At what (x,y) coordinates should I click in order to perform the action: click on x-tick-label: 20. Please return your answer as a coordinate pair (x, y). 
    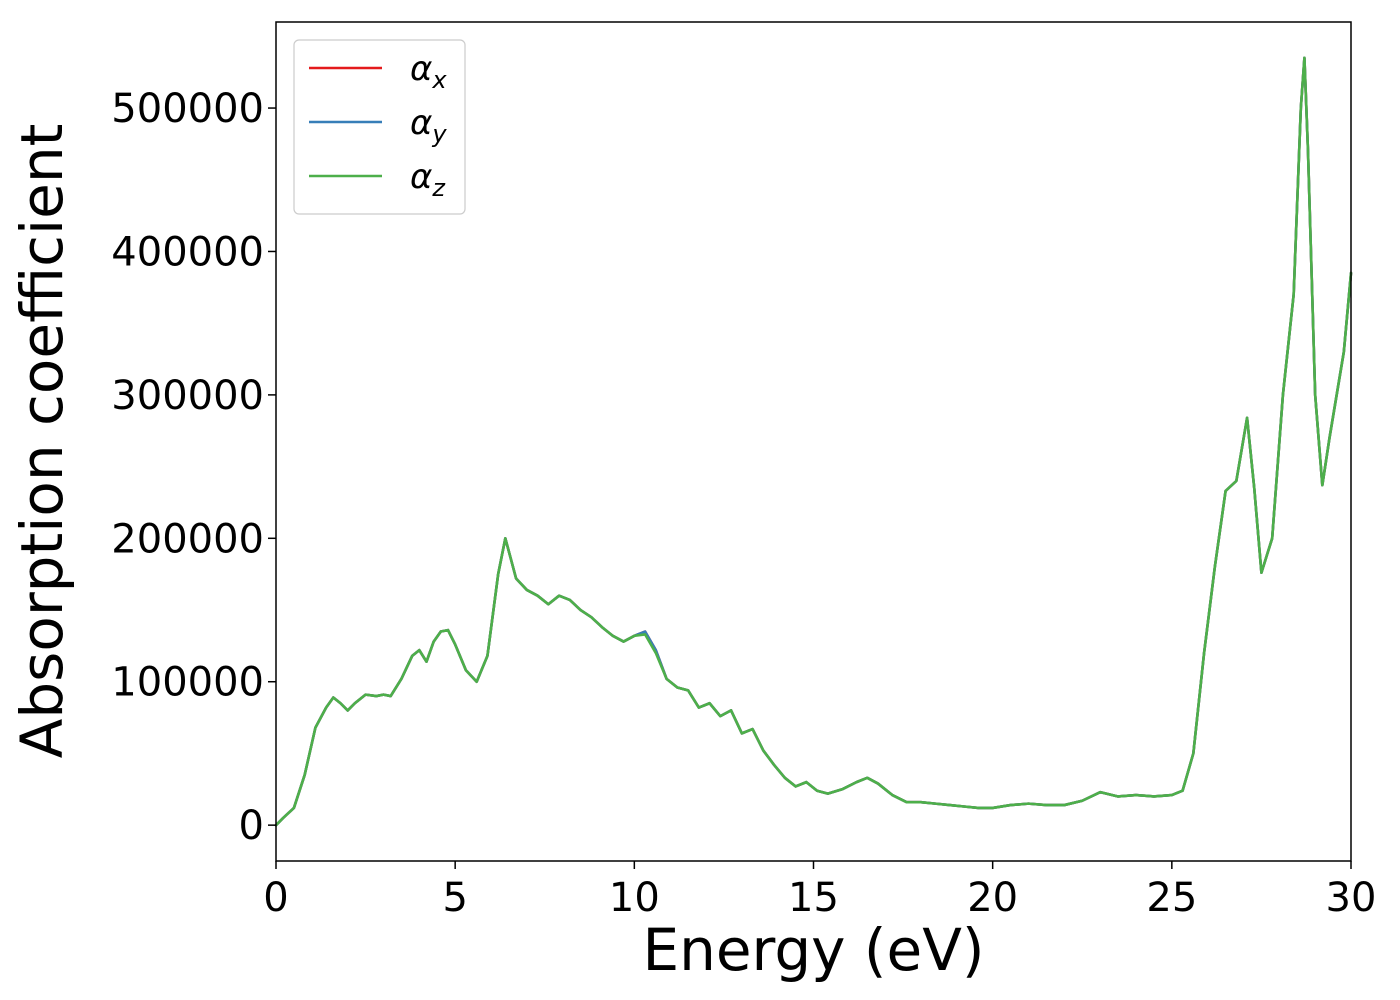
    Looking at the image, I should click on (992, 898).